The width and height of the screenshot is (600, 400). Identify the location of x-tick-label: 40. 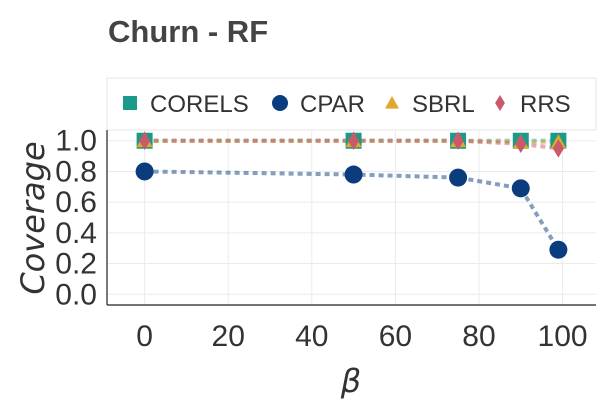
(311, 336).